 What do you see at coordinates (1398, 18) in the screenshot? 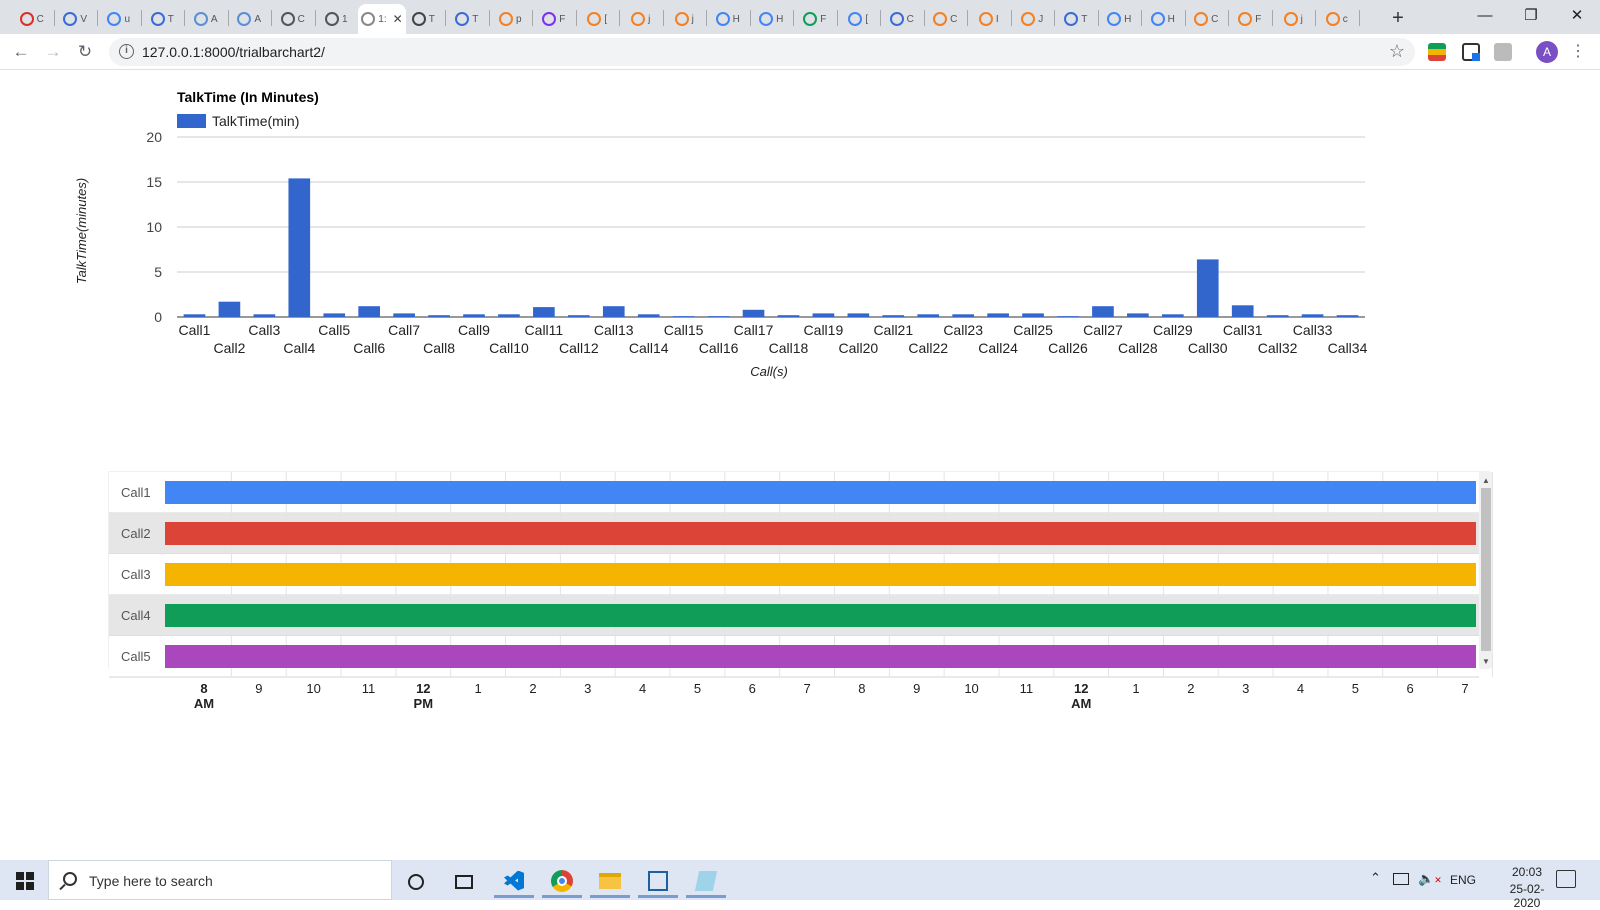
I see `new-tab-button: +` at bounding box center [1398, 18].